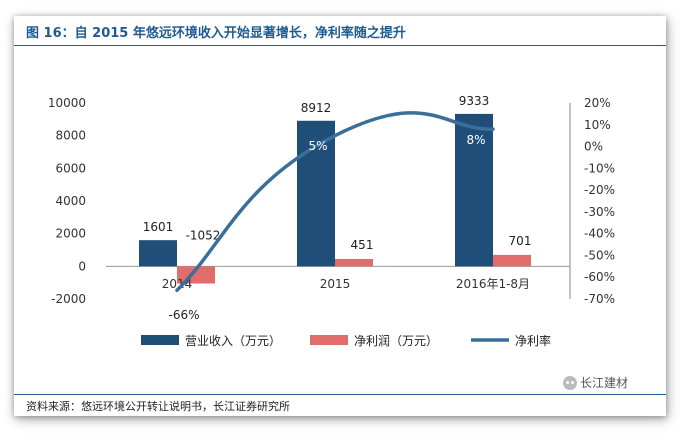 This screenshot has height=440, width=683. Describe the element at coordinates (316, 108) in the screenshot. I see `bar-label-revenue: 8912` at that location.